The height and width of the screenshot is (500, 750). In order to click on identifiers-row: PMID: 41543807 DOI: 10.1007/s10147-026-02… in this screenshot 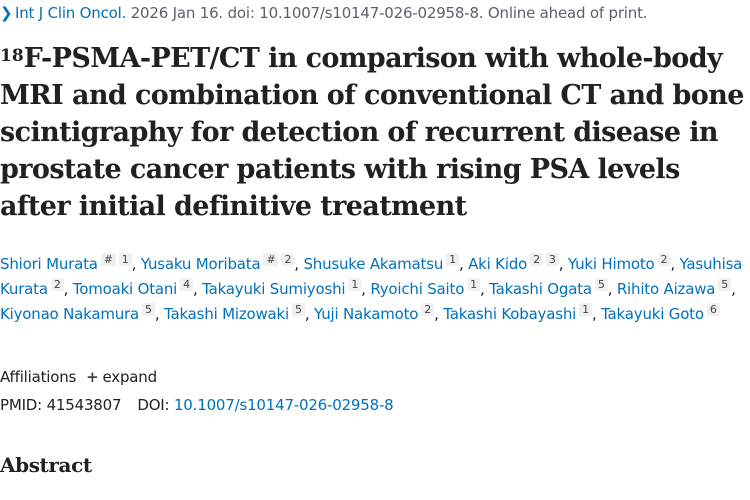, I will do `click(197, 405)`.